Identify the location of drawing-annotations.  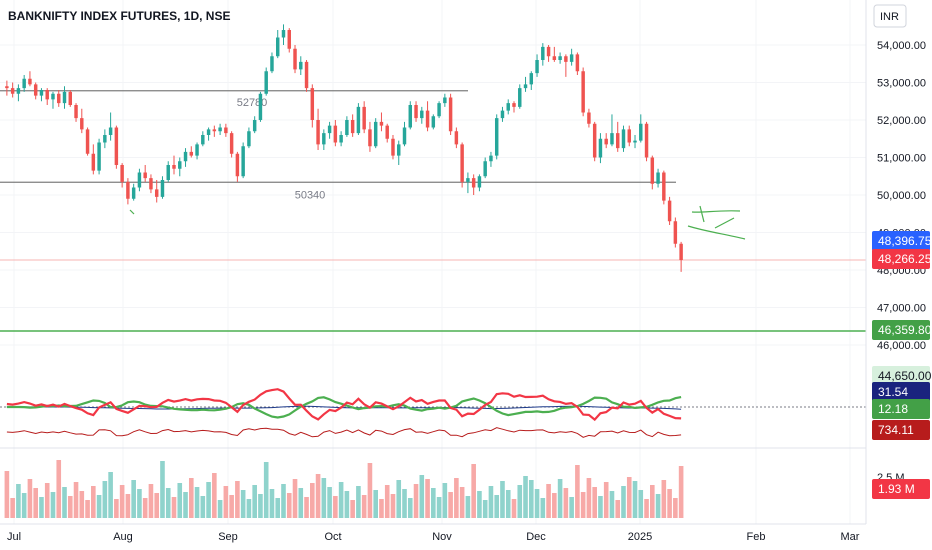
(437, 222).